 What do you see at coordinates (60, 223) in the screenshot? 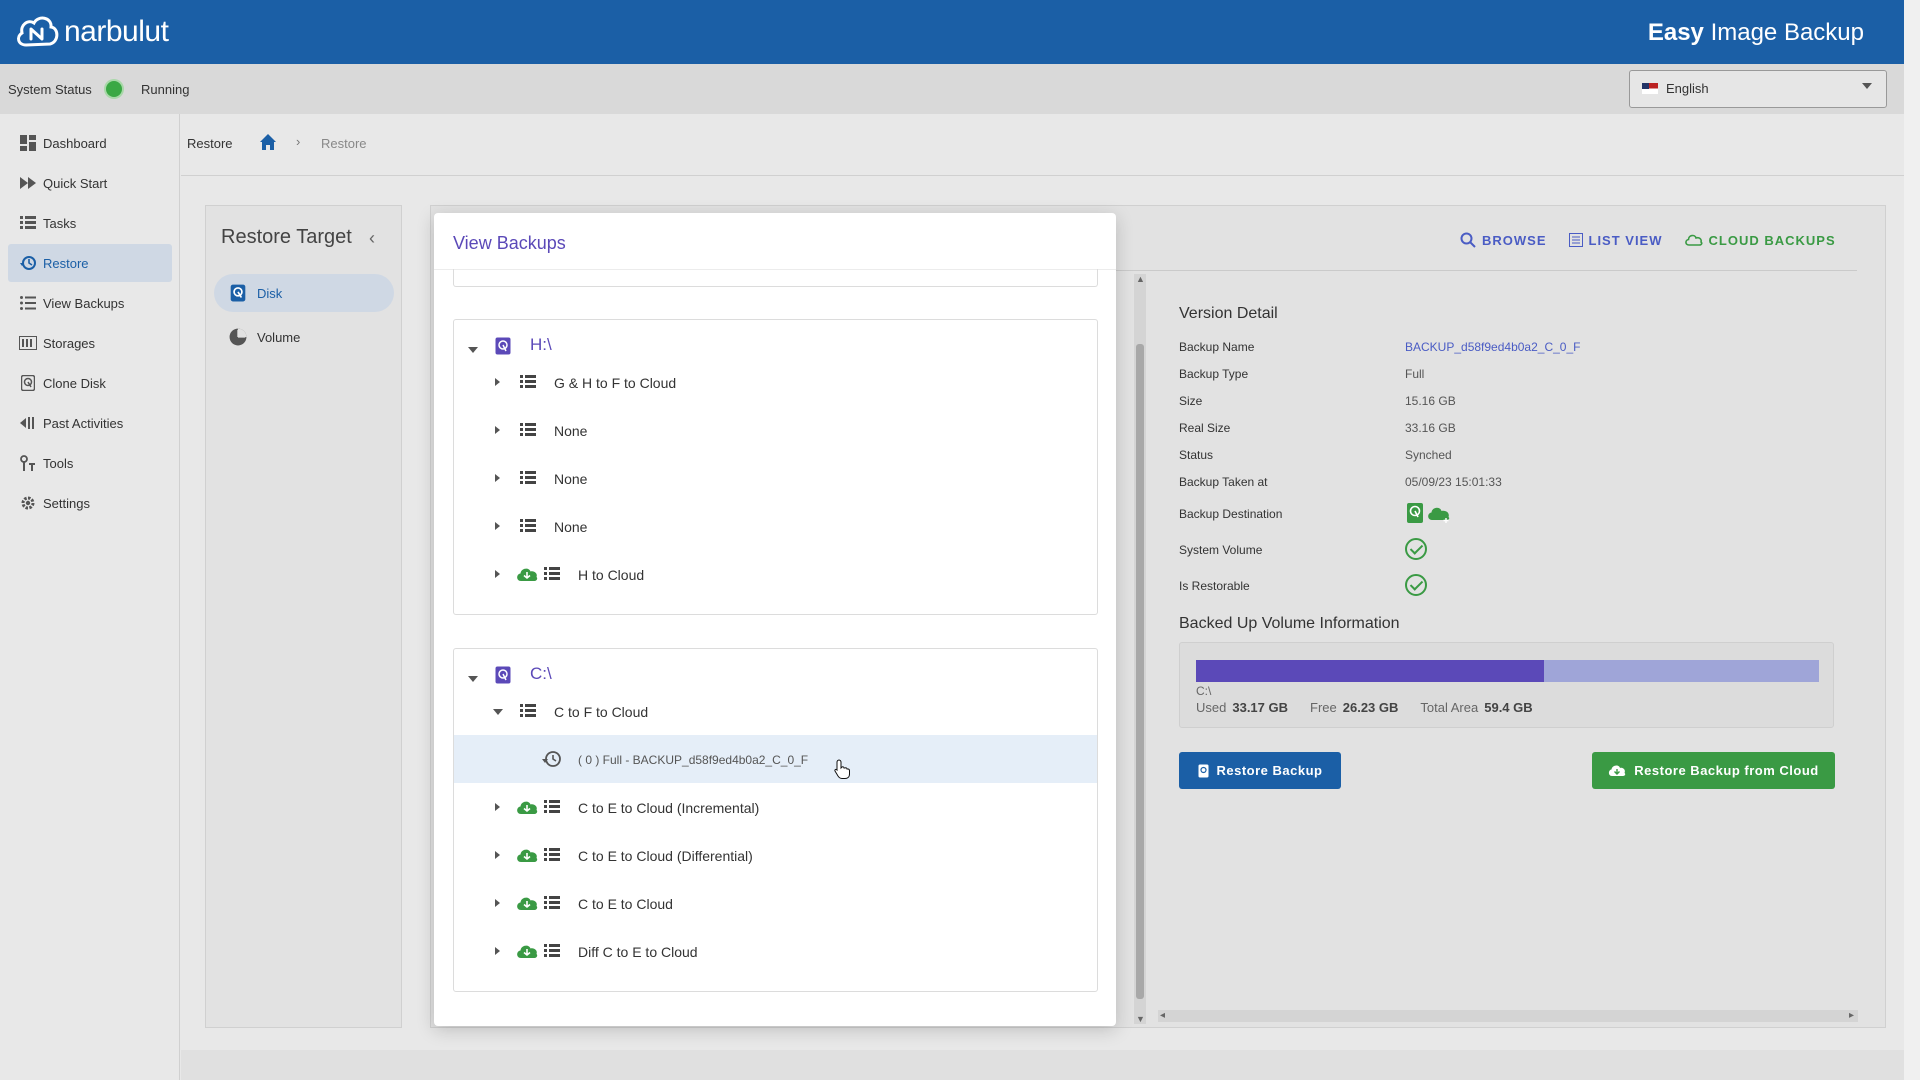
I see `sidebar-item-label: Tasks` at bounding box center [60, 223].